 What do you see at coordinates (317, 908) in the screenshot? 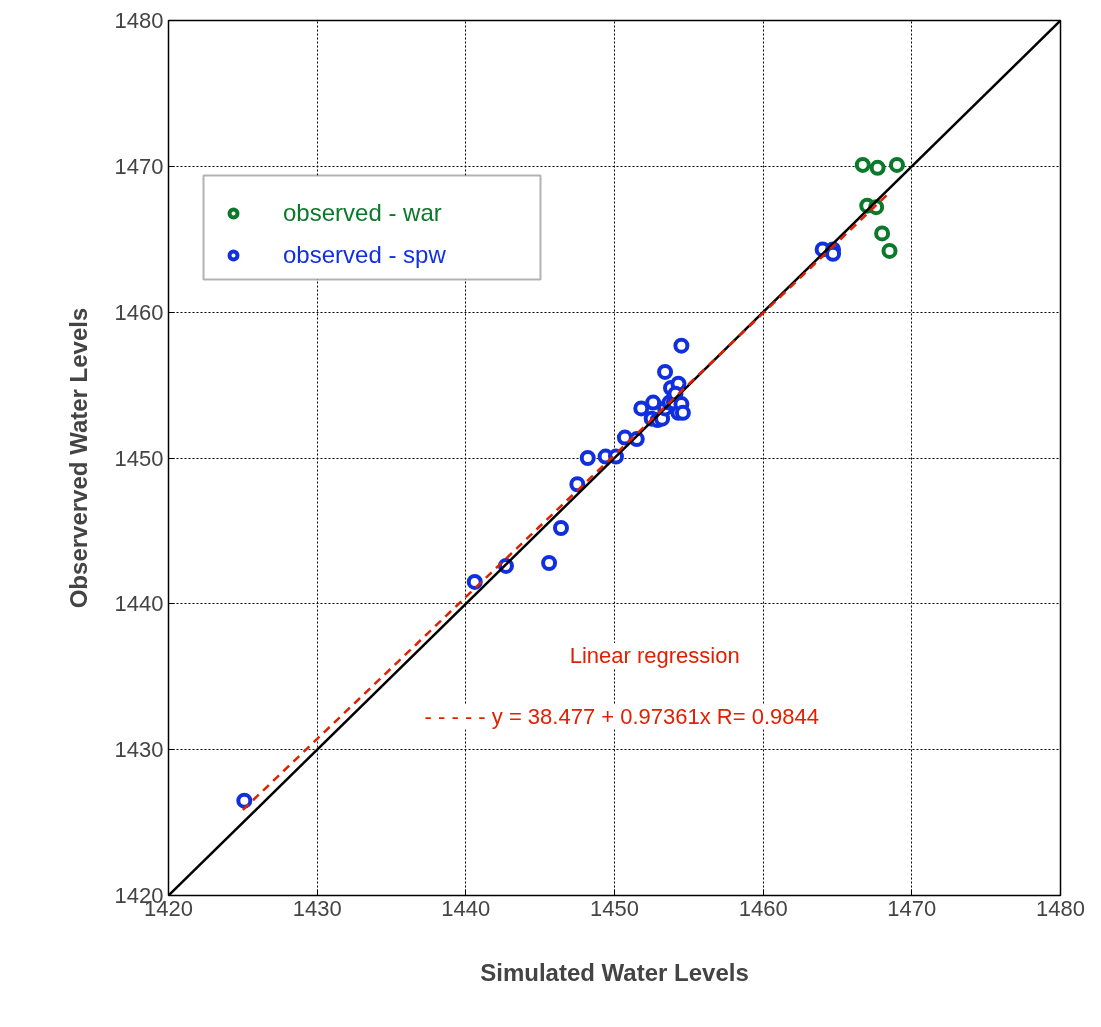
I see `x-tick-label: 1430` at bounding box center [317, 908].